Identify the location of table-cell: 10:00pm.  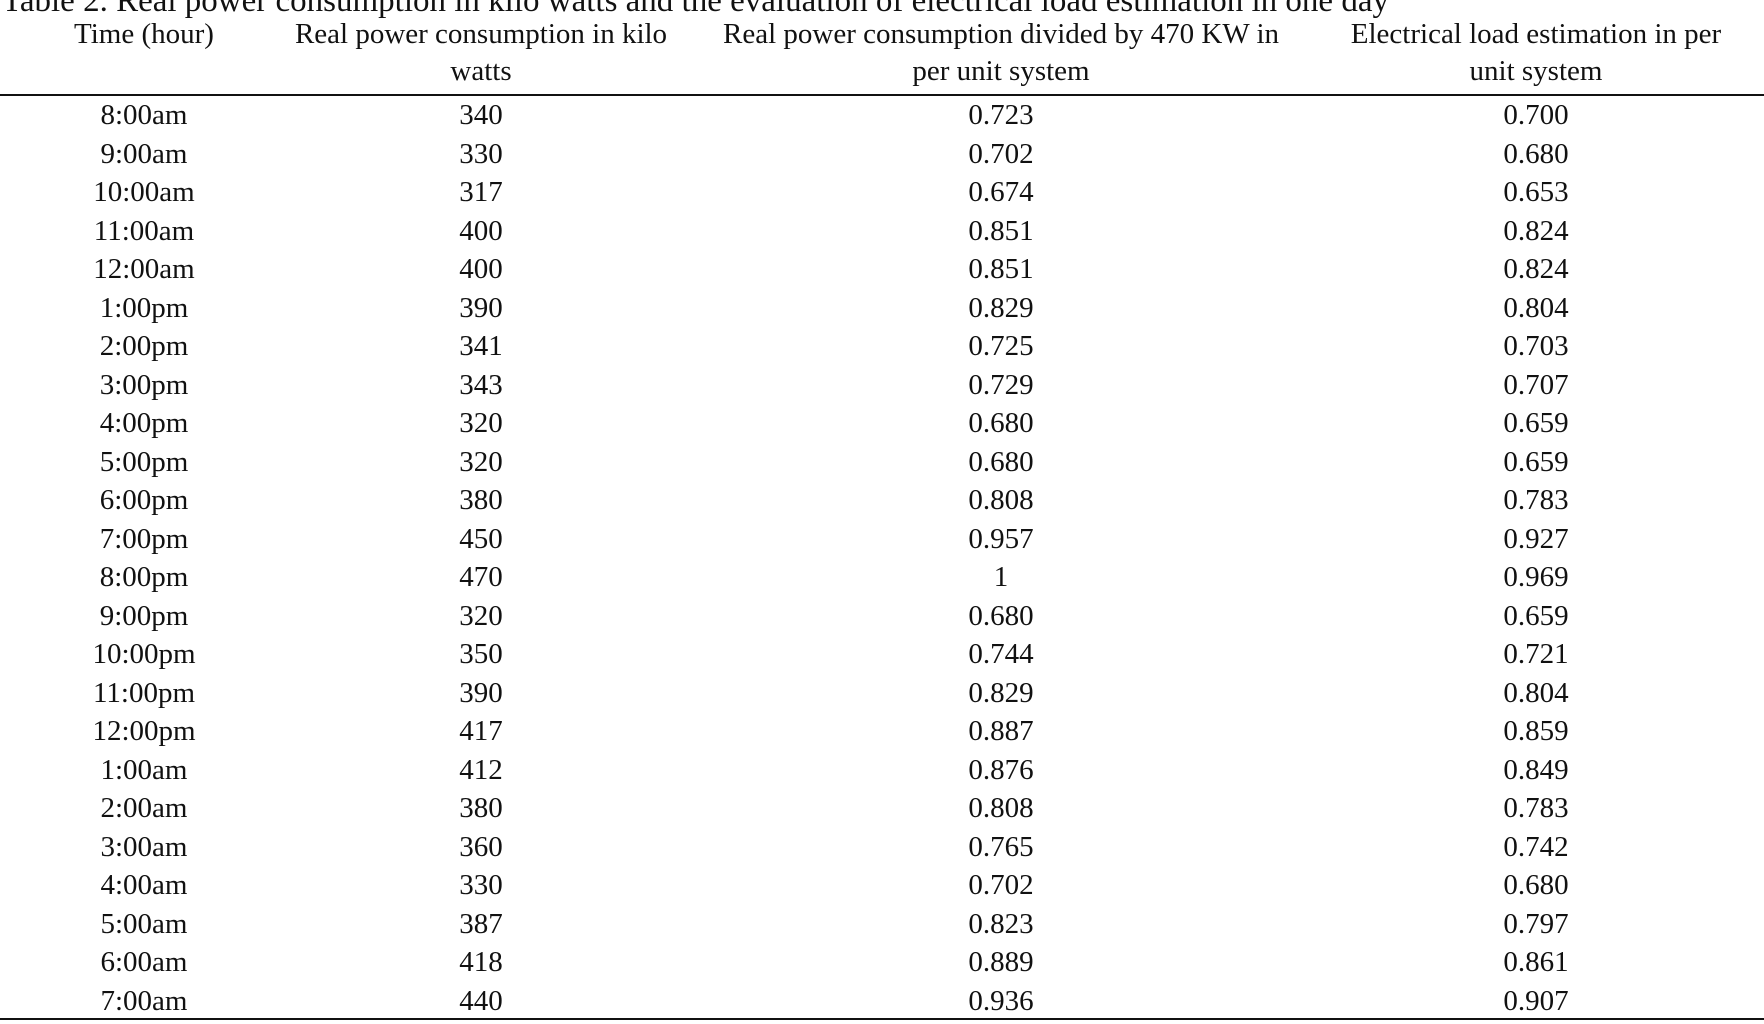
(144, 654).